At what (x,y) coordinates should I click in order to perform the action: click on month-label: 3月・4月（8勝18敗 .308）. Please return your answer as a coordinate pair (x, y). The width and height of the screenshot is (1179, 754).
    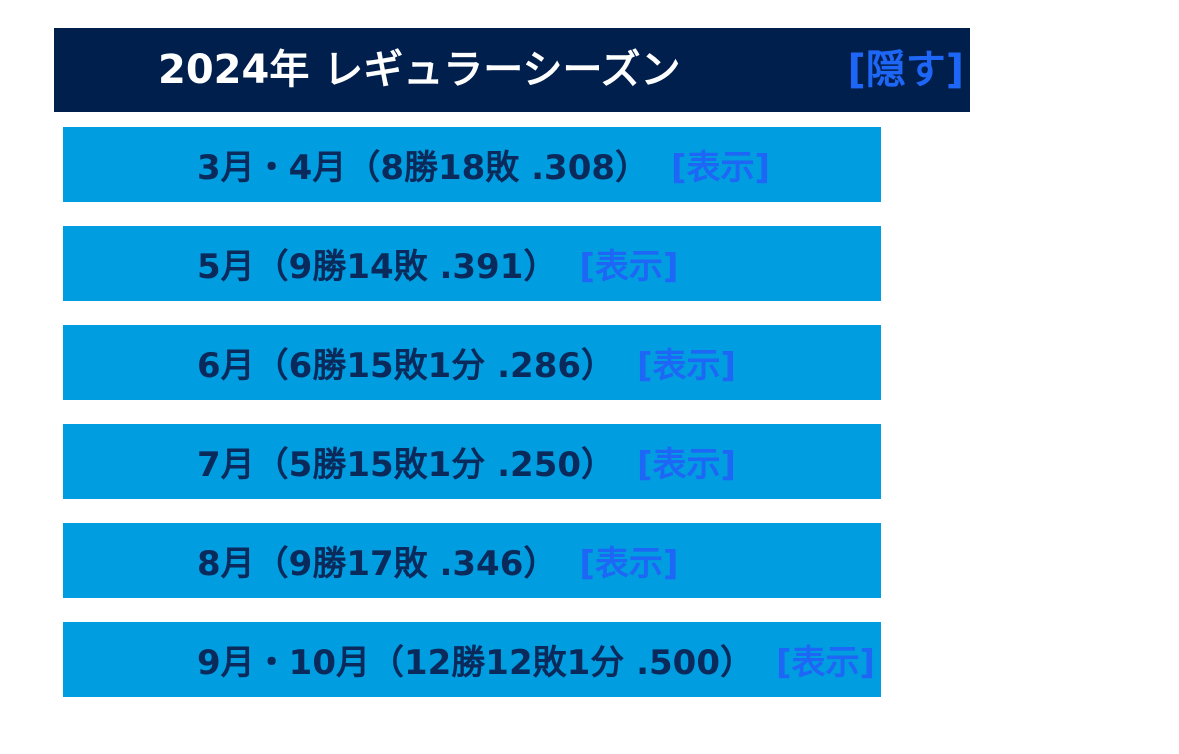
    Looking at the image, I should click on (423, 168).